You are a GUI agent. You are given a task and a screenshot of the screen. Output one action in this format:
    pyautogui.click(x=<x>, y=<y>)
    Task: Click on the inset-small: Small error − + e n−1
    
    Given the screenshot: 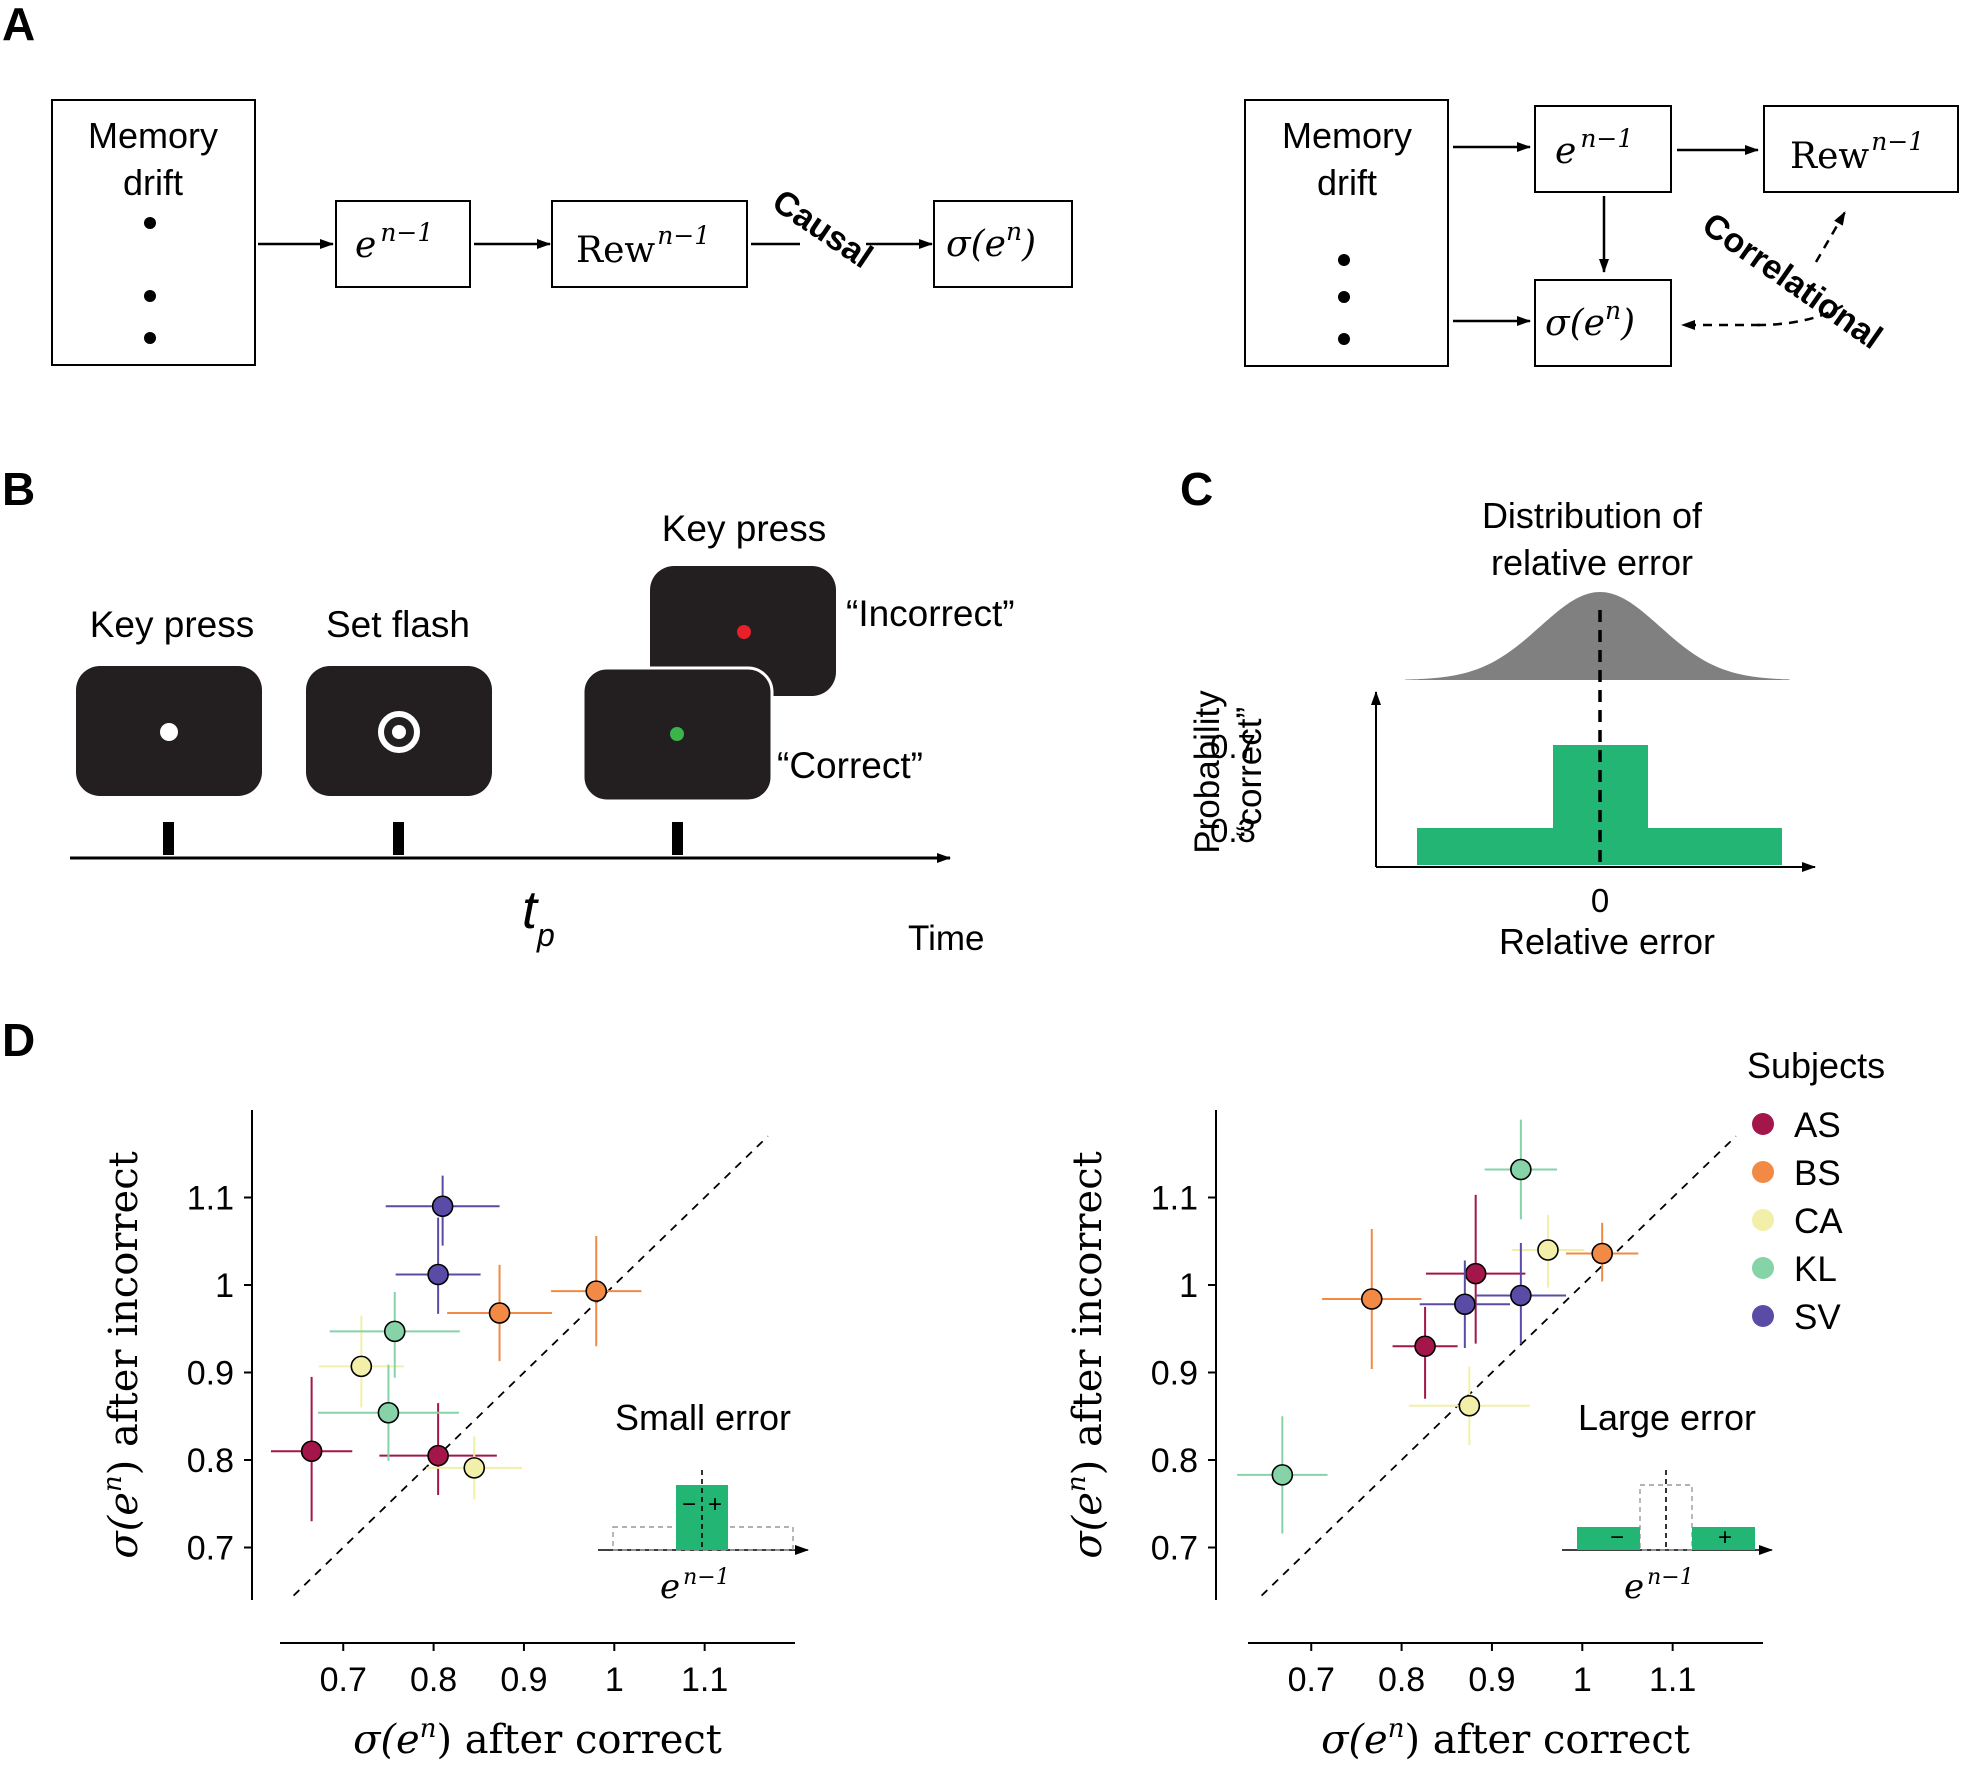 What is the action you would take?
    pyautogui.click(x=703, y=1502)
    